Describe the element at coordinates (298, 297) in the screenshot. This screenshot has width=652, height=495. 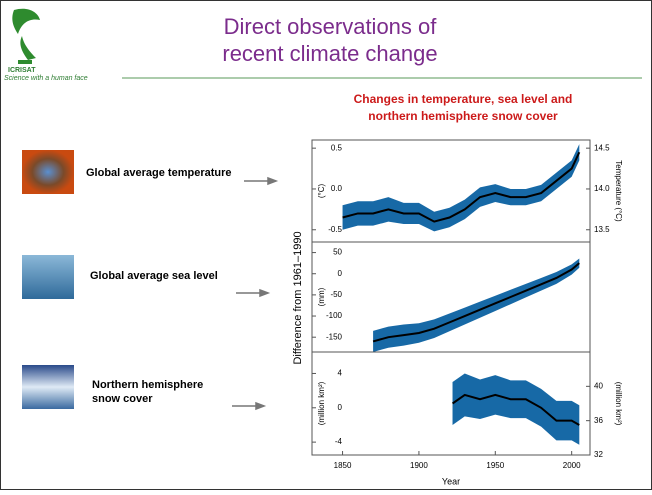
I see `shared-y-label: Difference from 1961–1990` at that location.